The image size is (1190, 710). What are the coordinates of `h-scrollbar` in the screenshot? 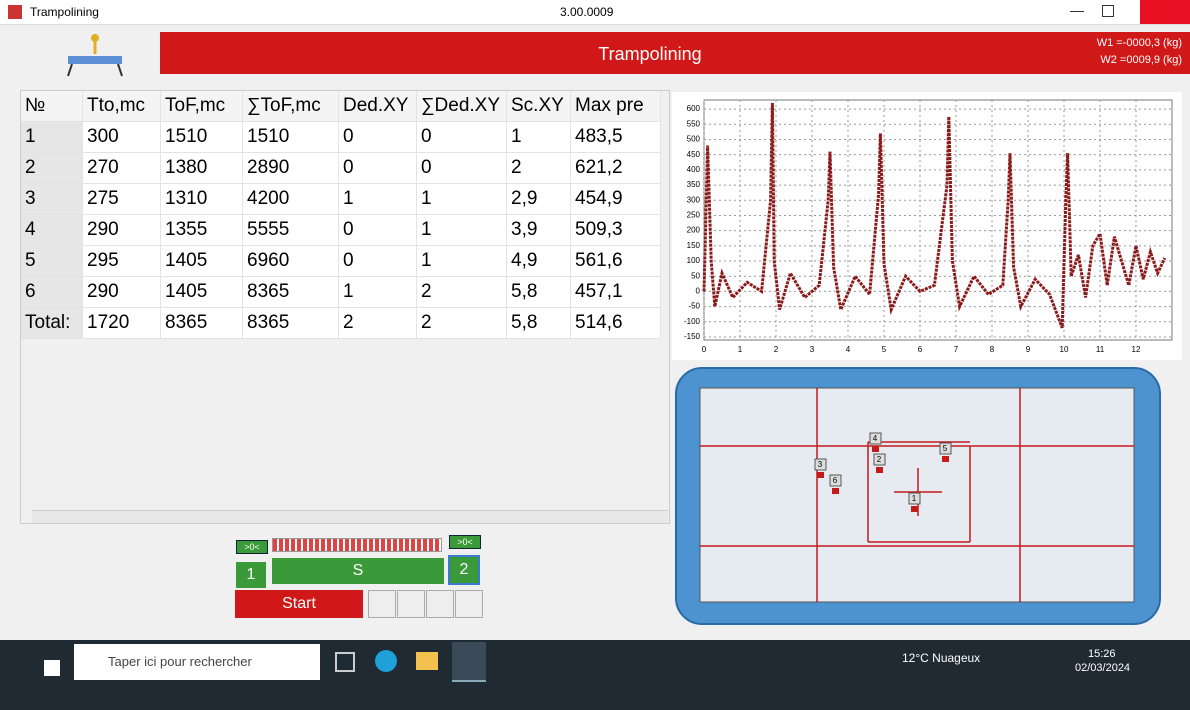 It's located at (350, 516).